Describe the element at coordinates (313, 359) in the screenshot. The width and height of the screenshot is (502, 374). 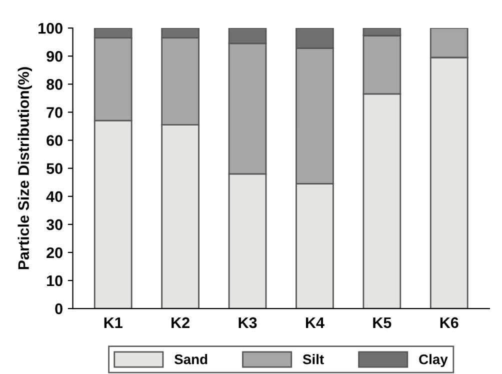
I see `legend-label: Silt` at that location.